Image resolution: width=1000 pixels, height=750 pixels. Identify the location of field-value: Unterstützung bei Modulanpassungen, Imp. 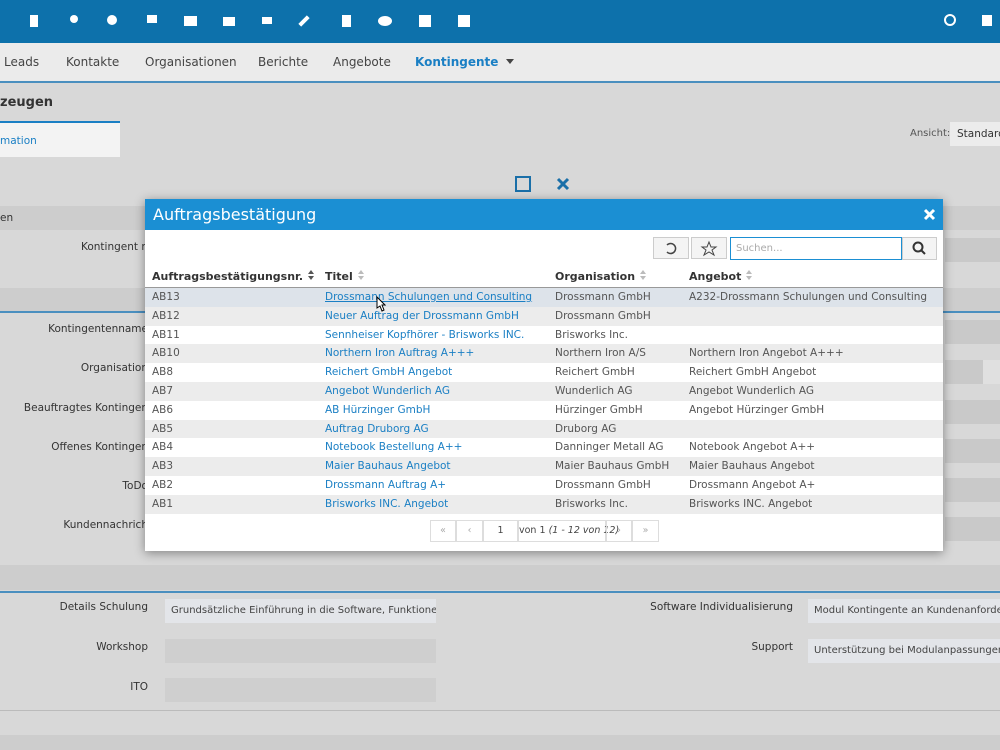
(904, 651).